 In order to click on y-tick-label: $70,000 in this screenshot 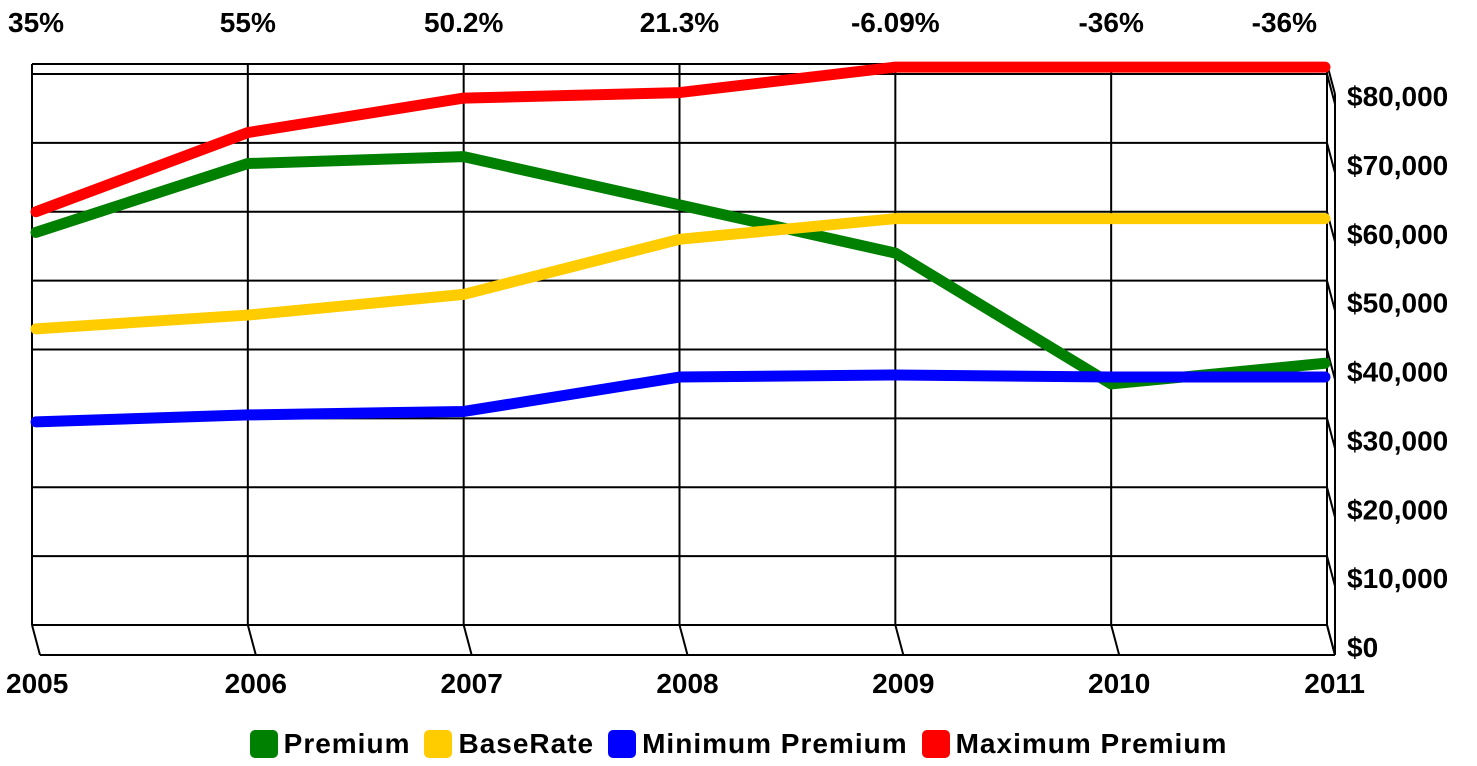, I will do `click(1397, 165)`.